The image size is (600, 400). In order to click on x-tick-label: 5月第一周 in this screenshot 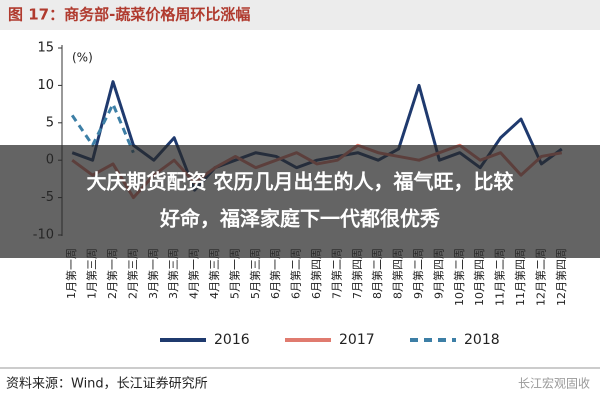, I will do `click(234, 273)`.